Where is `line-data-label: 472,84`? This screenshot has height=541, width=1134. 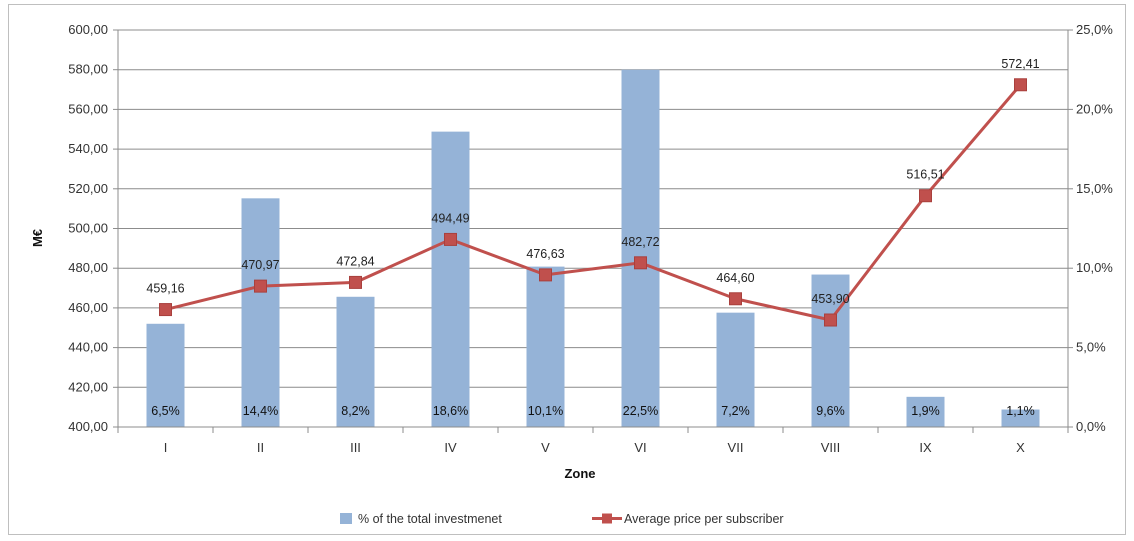 line-data-label: 472,84 is located at coordinates (355, 261).